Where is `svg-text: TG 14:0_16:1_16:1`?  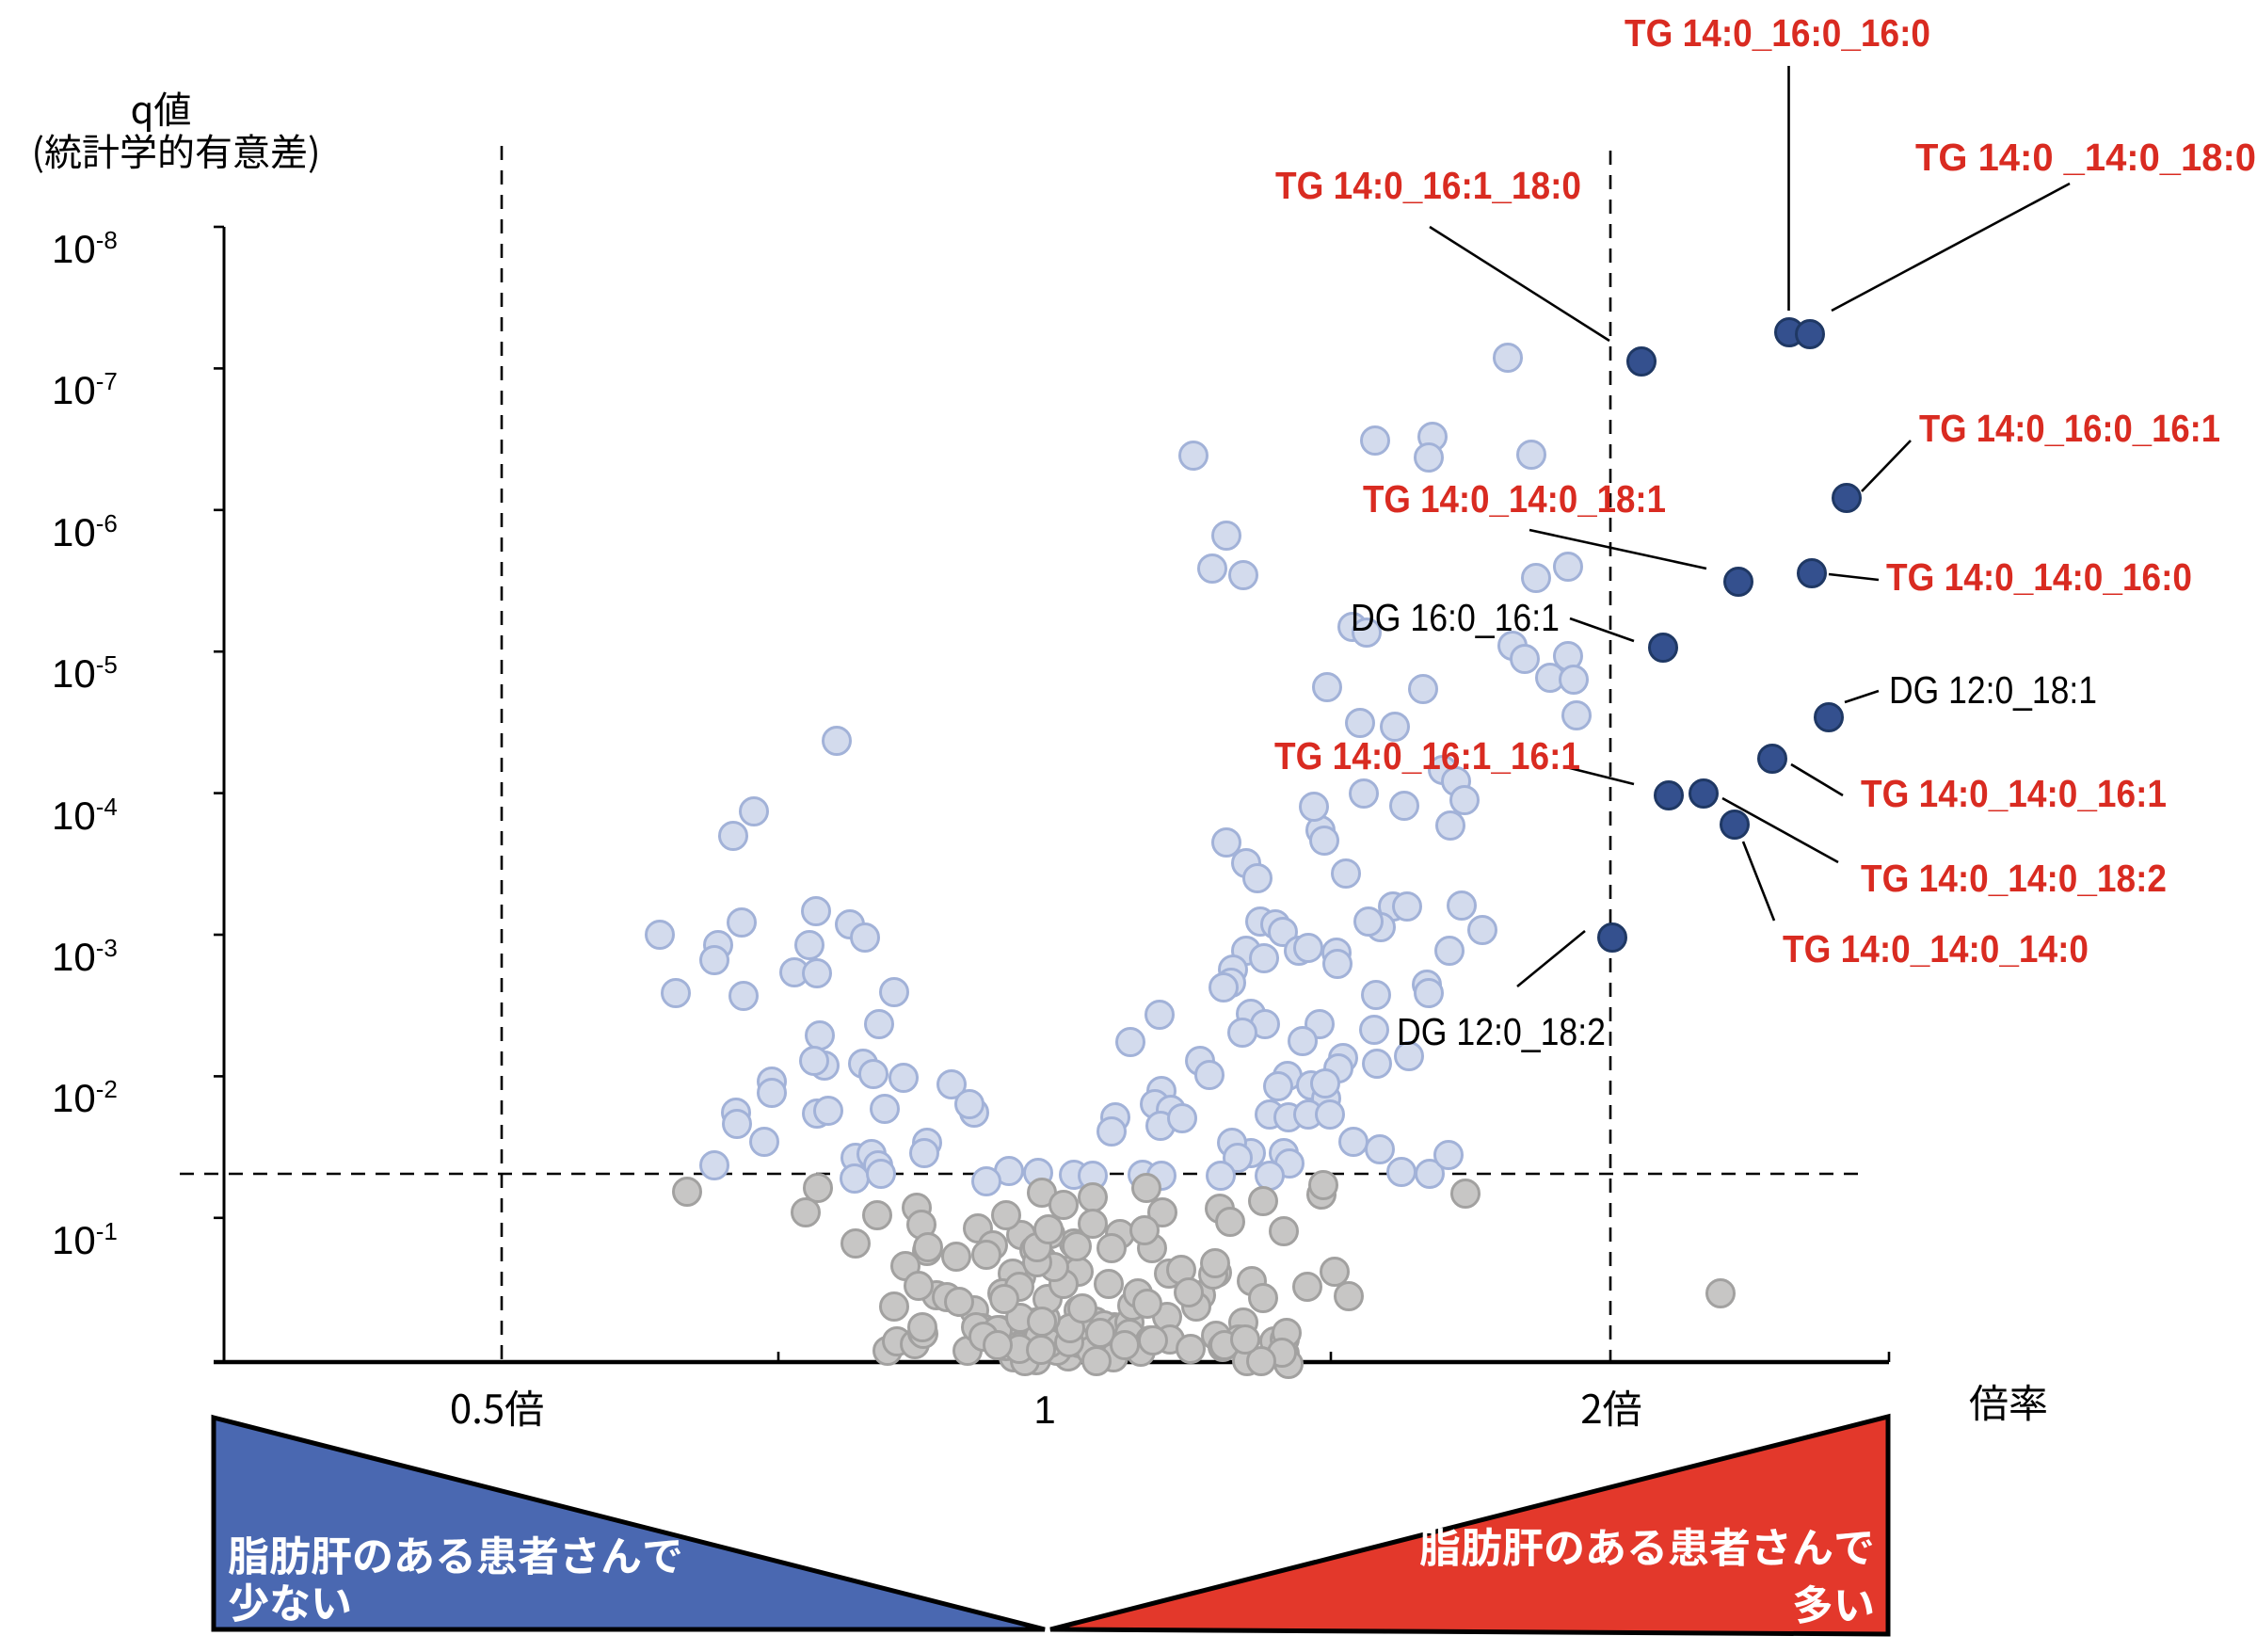
svg-text: TG 14:0_16:1_16:1 is located at coordinates (1427, 756).